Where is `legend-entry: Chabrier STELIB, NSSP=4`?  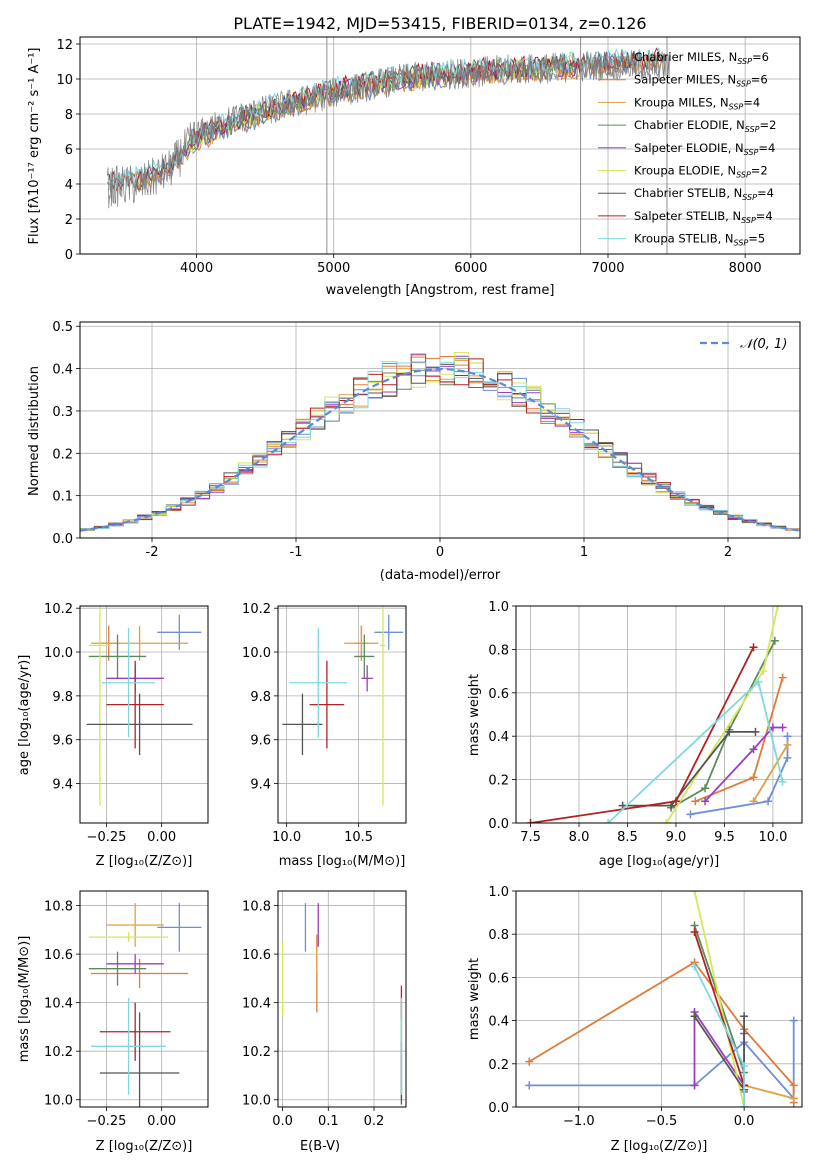 legend-entry: Chabrier STELIB, NSSP=4 is located at coordinates (704, 194).